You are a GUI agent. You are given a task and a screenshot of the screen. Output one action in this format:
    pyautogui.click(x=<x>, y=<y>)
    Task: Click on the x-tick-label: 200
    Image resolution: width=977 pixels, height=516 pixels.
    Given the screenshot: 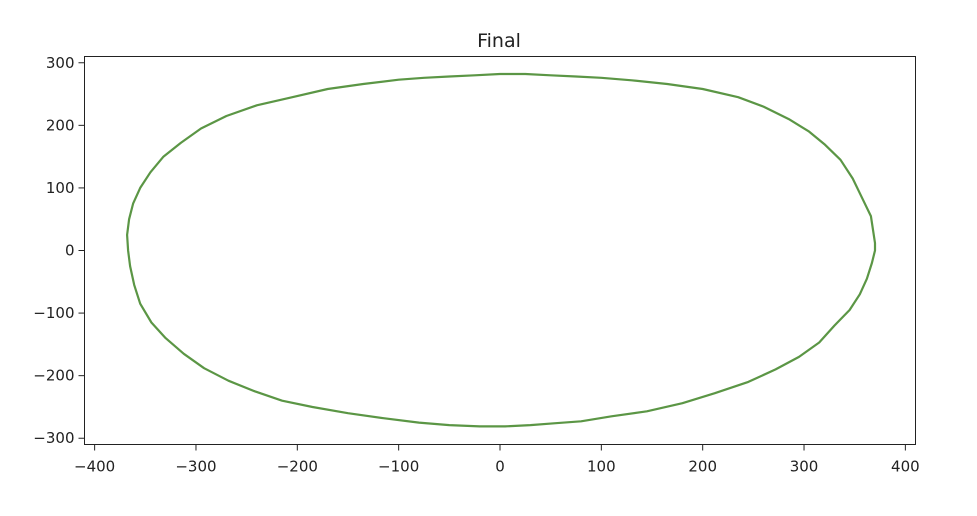 What is the action you would take?
    pyautogui.click(x=702, y=467)
    